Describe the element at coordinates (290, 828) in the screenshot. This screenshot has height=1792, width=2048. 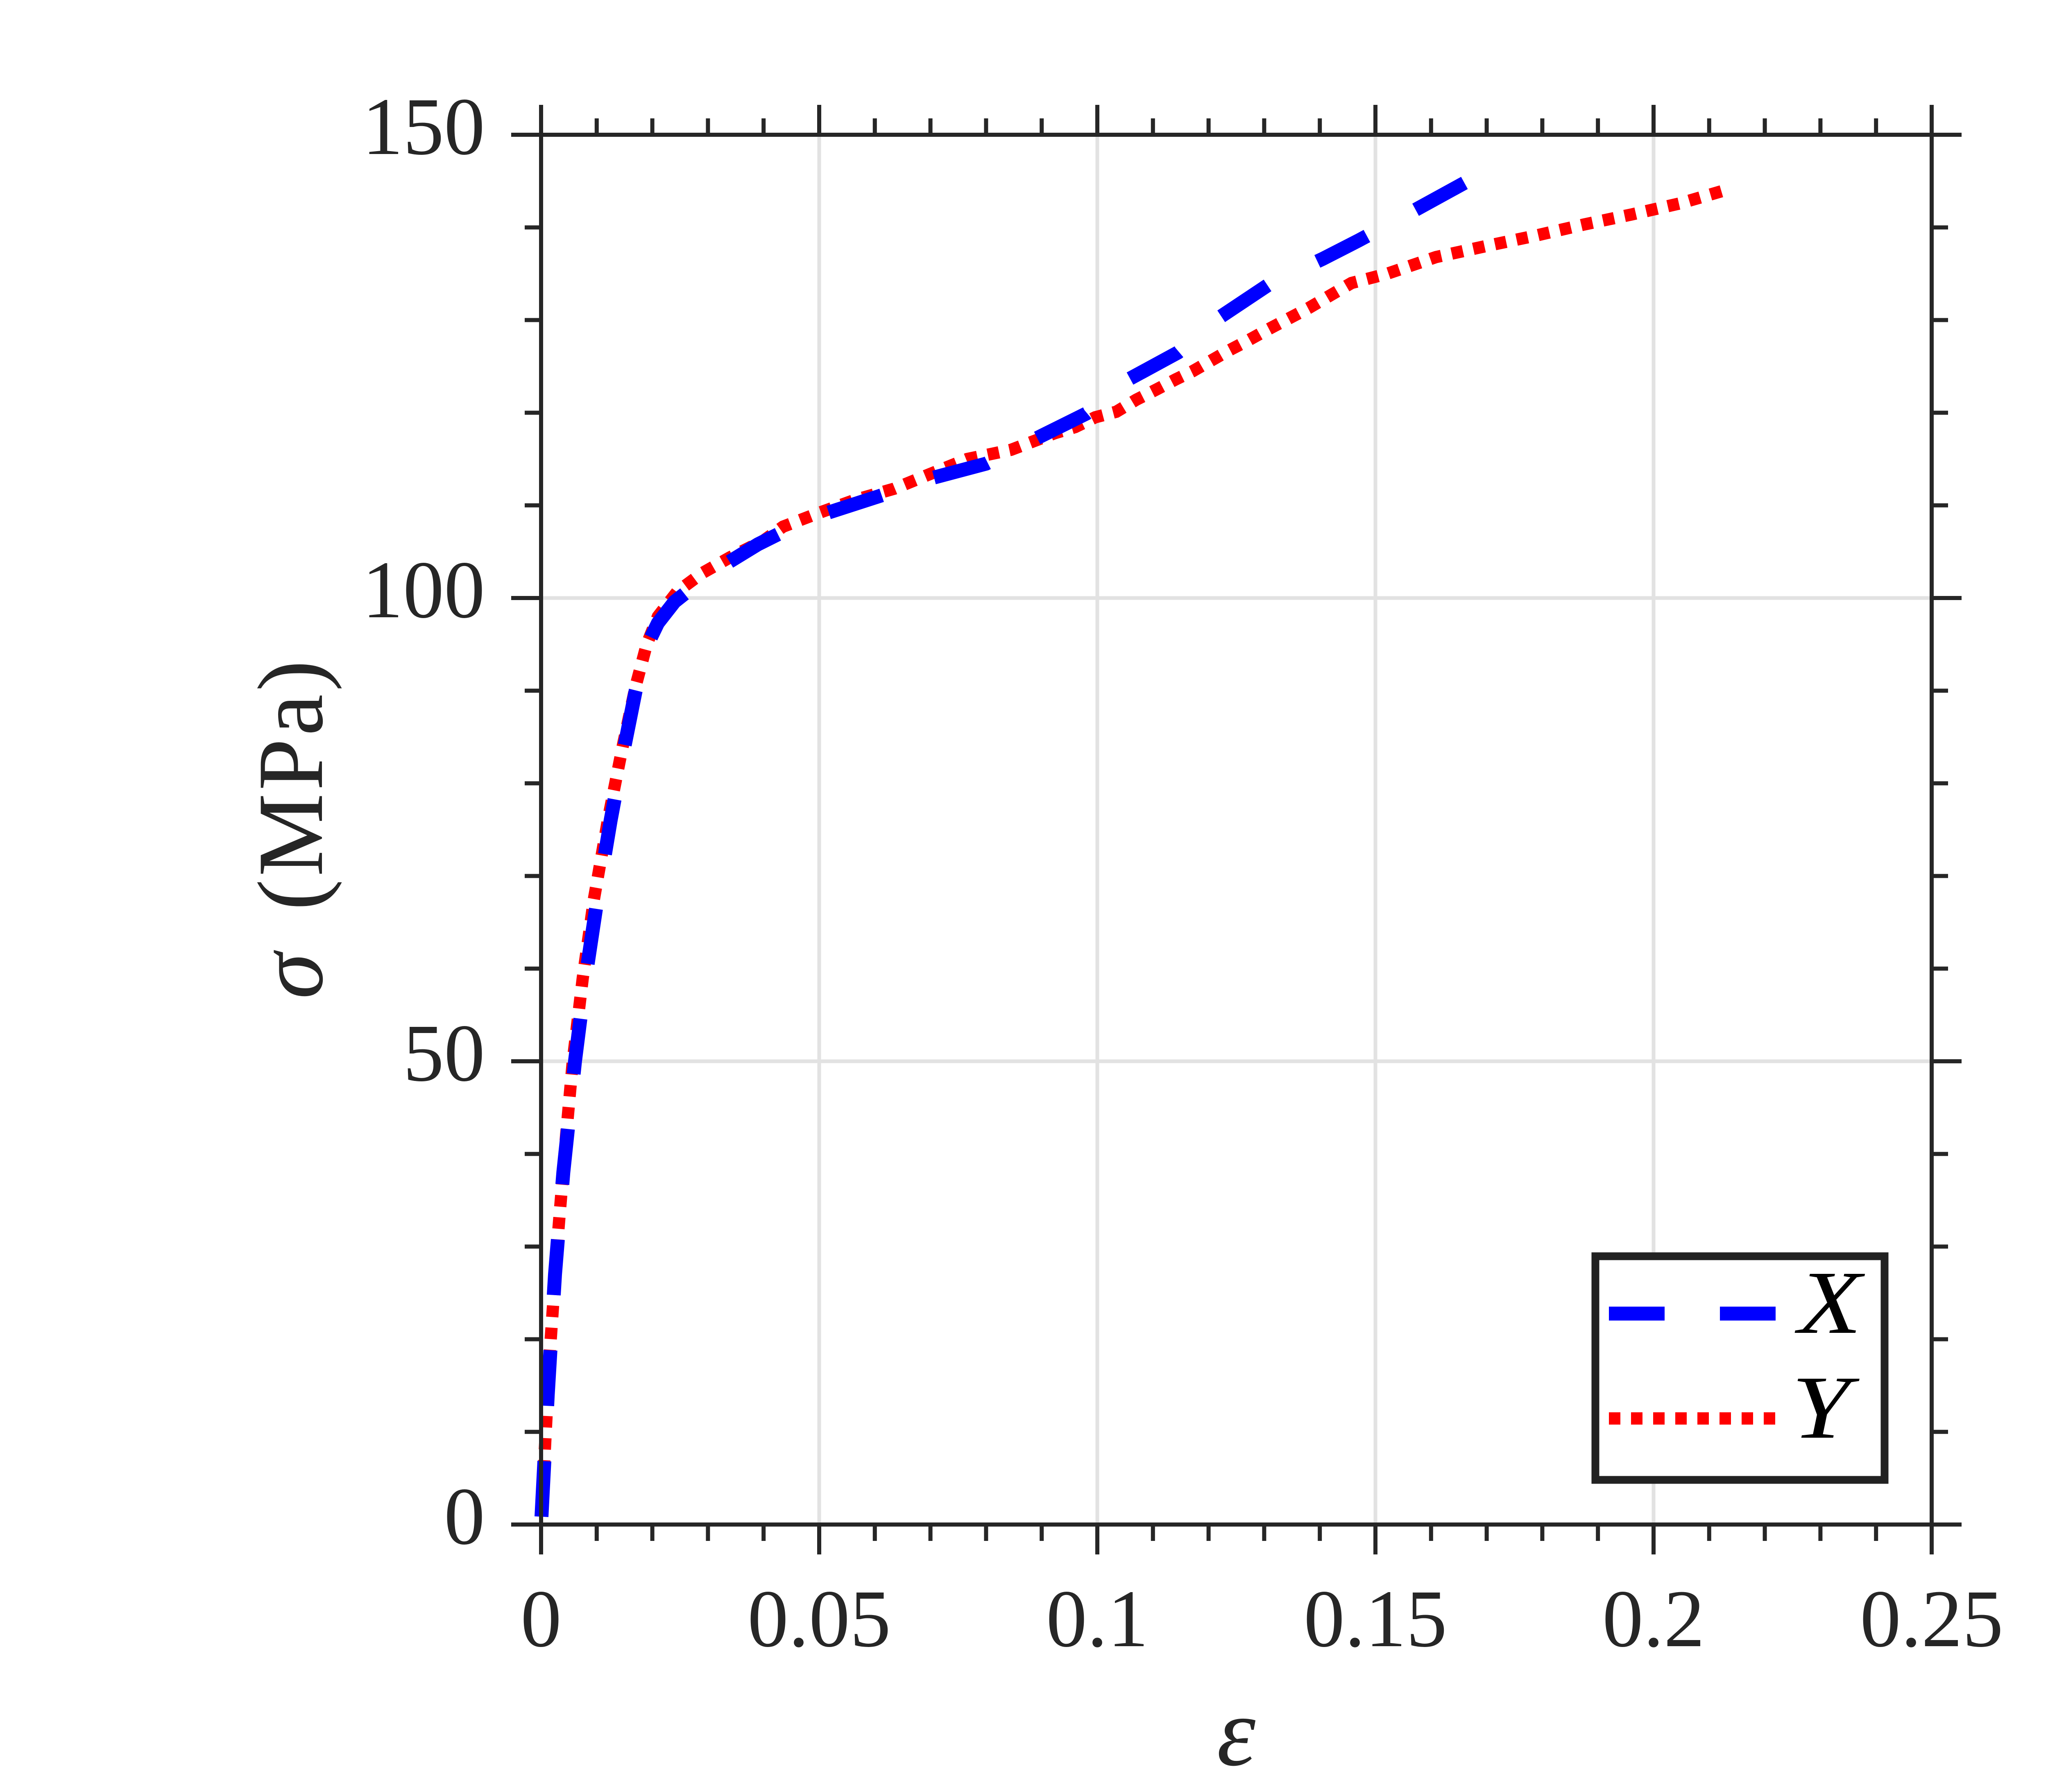
I see `svg-text: σ (MPa)` at that location.